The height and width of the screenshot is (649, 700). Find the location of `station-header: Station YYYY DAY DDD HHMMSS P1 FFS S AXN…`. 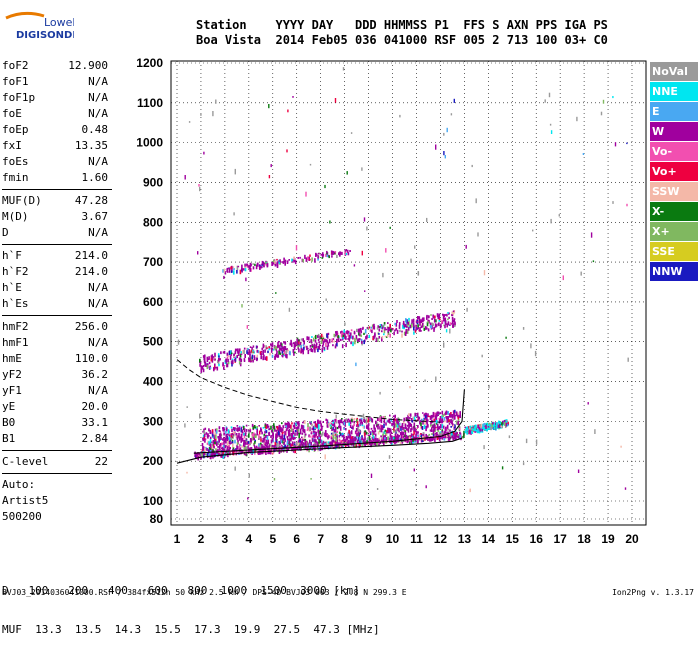

station-header: Station YYYY DAY DDD HHMMSS P1 FFS S AXN… is located at coordinates (405, 33).